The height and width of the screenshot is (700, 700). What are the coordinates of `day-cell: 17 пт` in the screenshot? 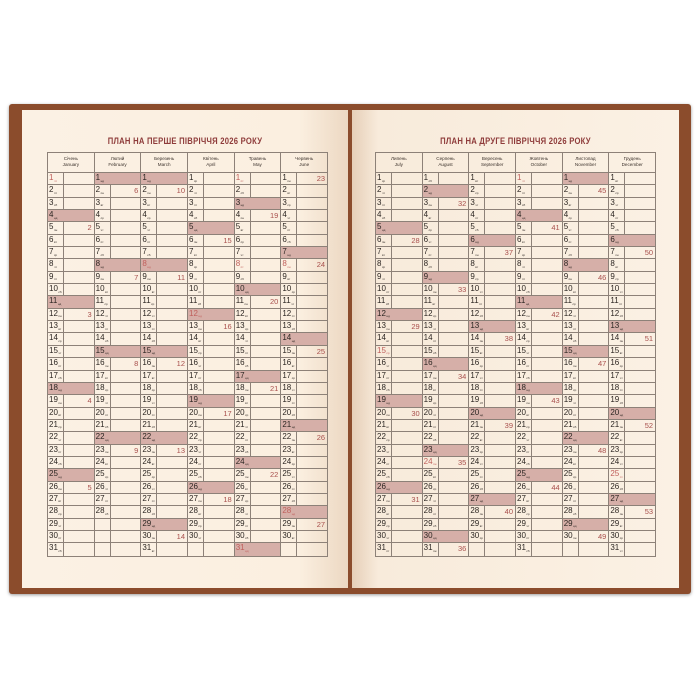 It's located at (210, 376).